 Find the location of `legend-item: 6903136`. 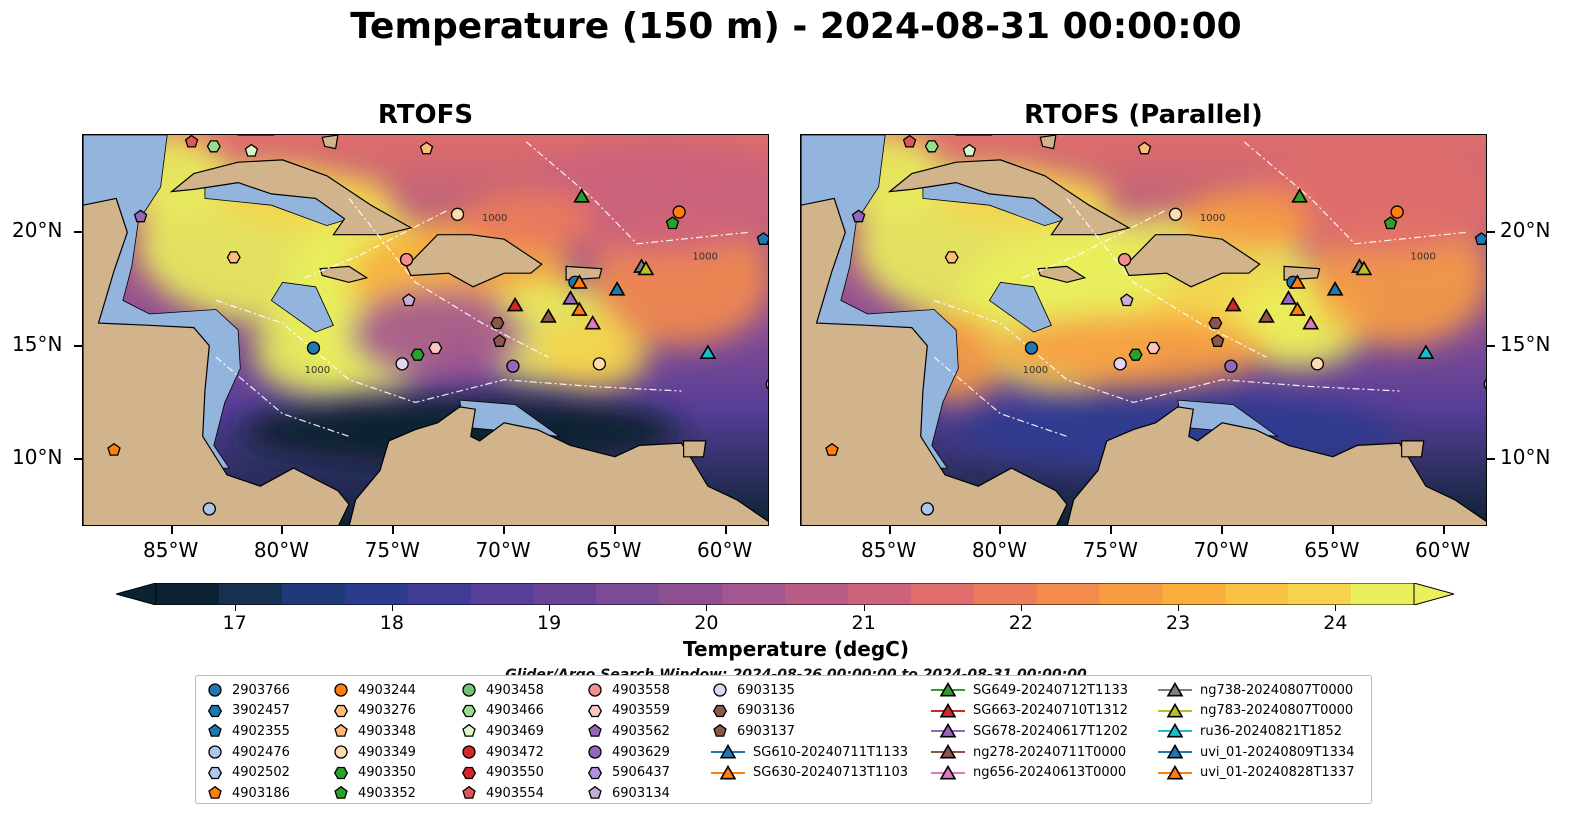

legend-item: 6903136 is located at coordinates (809, 711).